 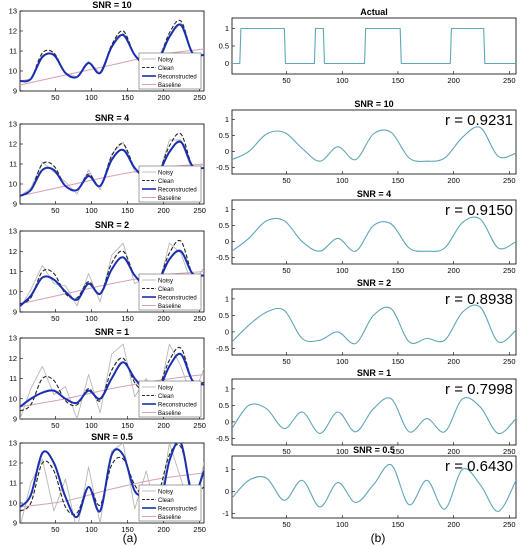 What do you see at coordinates (13, 338) in the screenshot?
I see `y-tick-label-3-4: 13` at bounding box center [13, 338].